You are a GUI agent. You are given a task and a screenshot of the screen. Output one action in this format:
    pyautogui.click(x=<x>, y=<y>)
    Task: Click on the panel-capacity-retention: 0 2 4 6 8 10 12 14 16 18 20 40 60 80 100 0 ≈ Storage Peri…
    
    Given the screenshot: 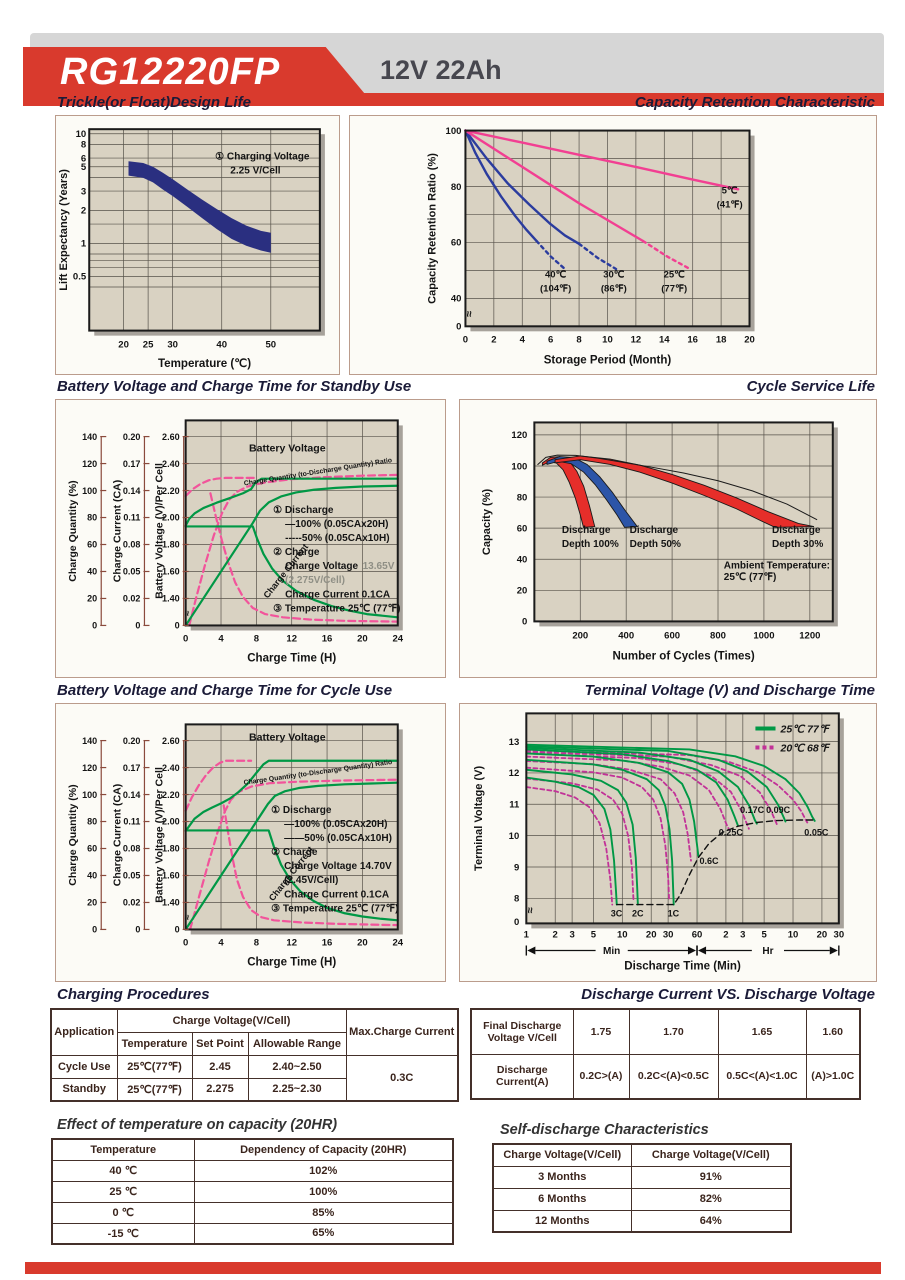 What is the action you would take?
    pyautogui.click(x=613, y=245)
    